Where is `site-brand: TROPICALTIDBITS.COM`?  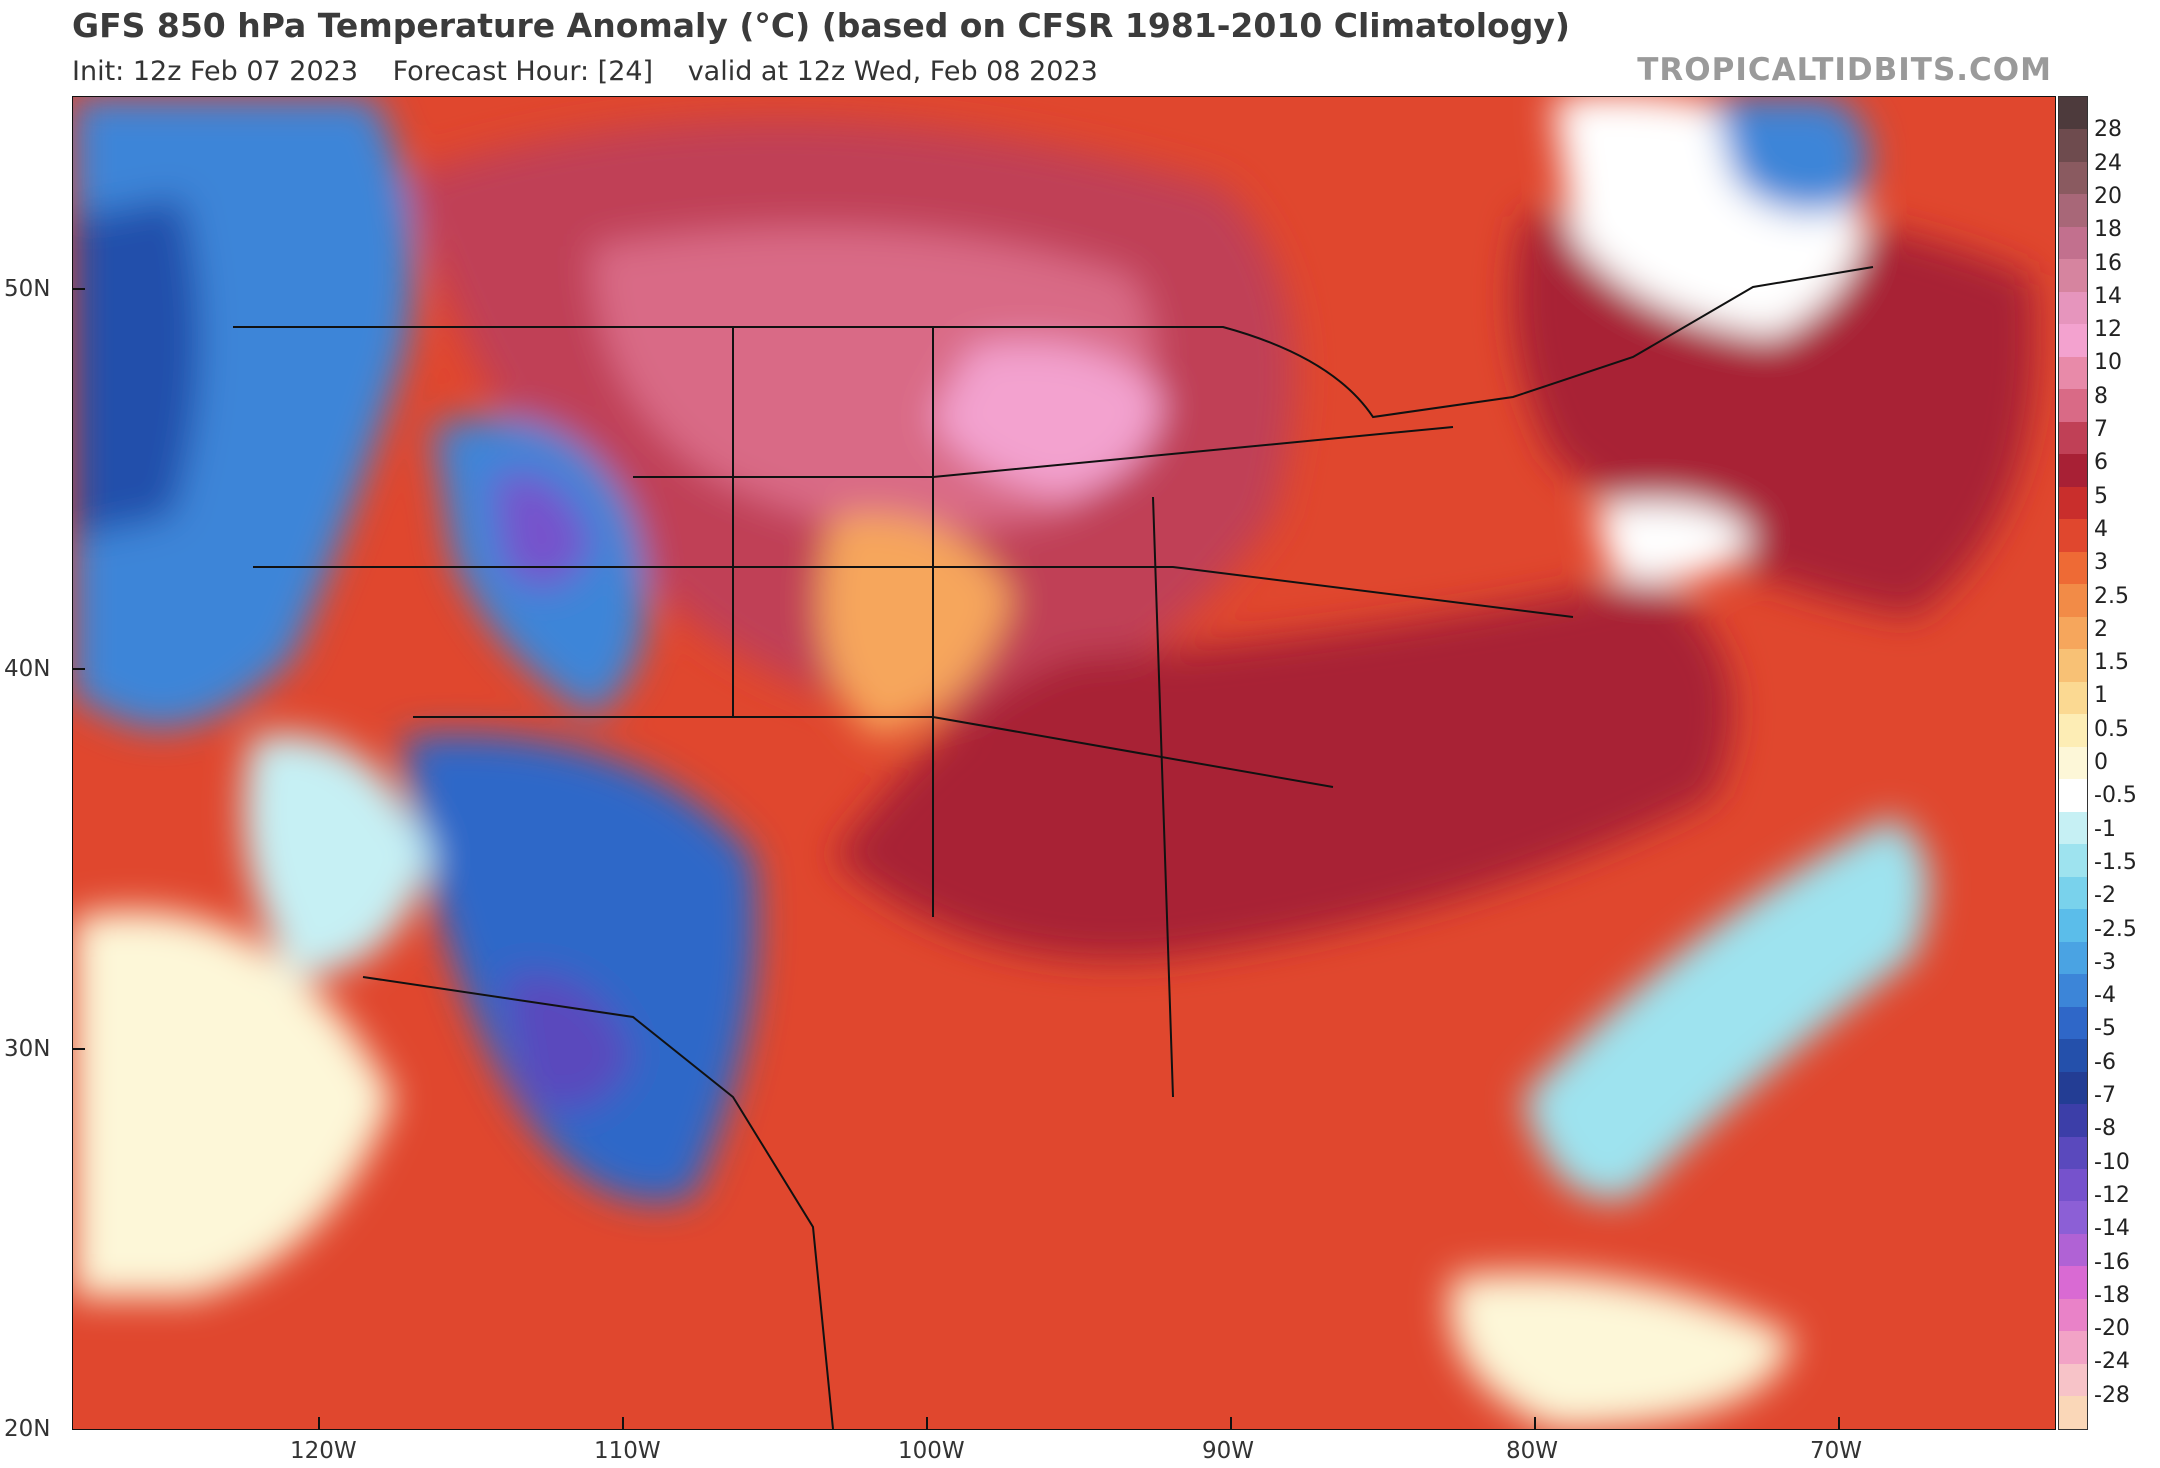
site-brand: TROPICALTIDBITS.COM is located at coordinates (1844, 70).